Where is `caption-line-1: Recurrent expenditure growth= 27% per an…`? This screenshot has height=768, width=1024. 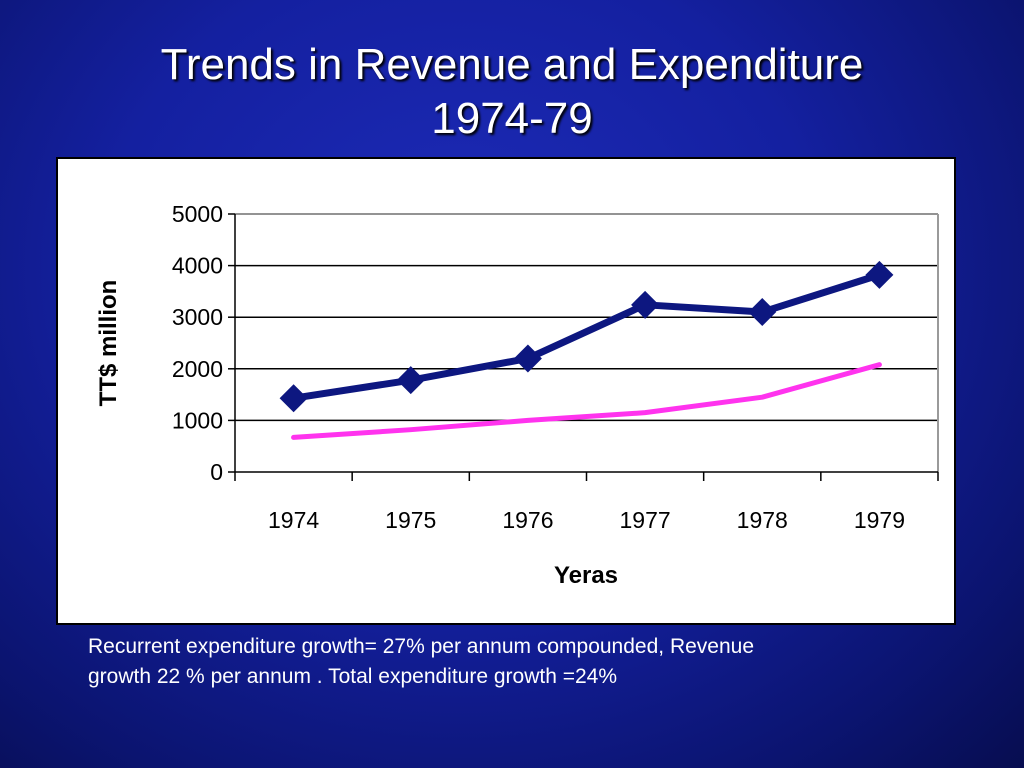 caption-line-1: Recurrent expenditure growth= 27% per an… is located at coordinates (421, 646).